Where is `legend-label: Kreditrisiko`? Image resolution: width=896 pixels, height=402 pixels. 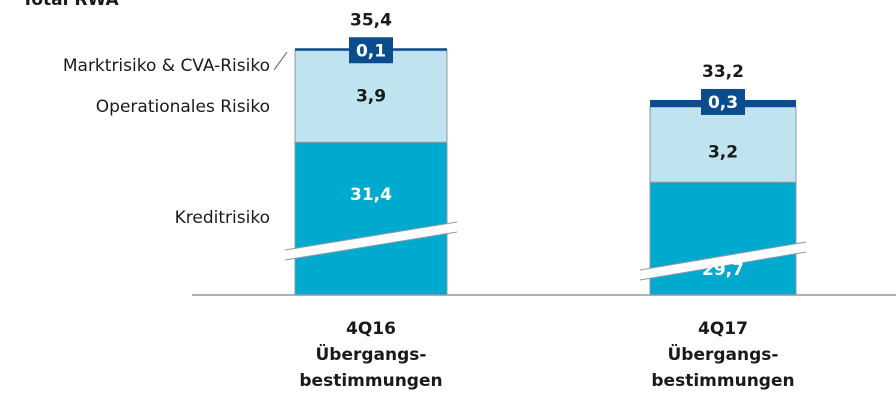 legend-label: Kreditrisiko is located at coordinates (222, 218).